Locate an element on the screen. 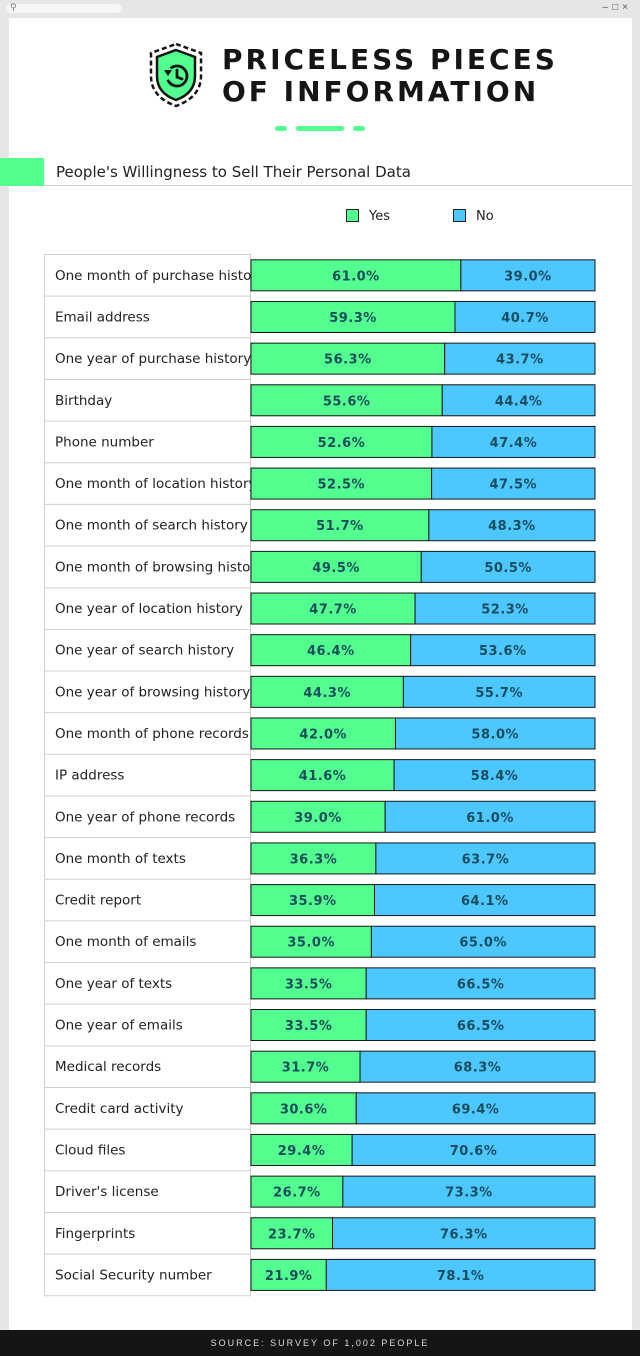  value-label-yes: 35.0% is located at coordinates (311, 943).